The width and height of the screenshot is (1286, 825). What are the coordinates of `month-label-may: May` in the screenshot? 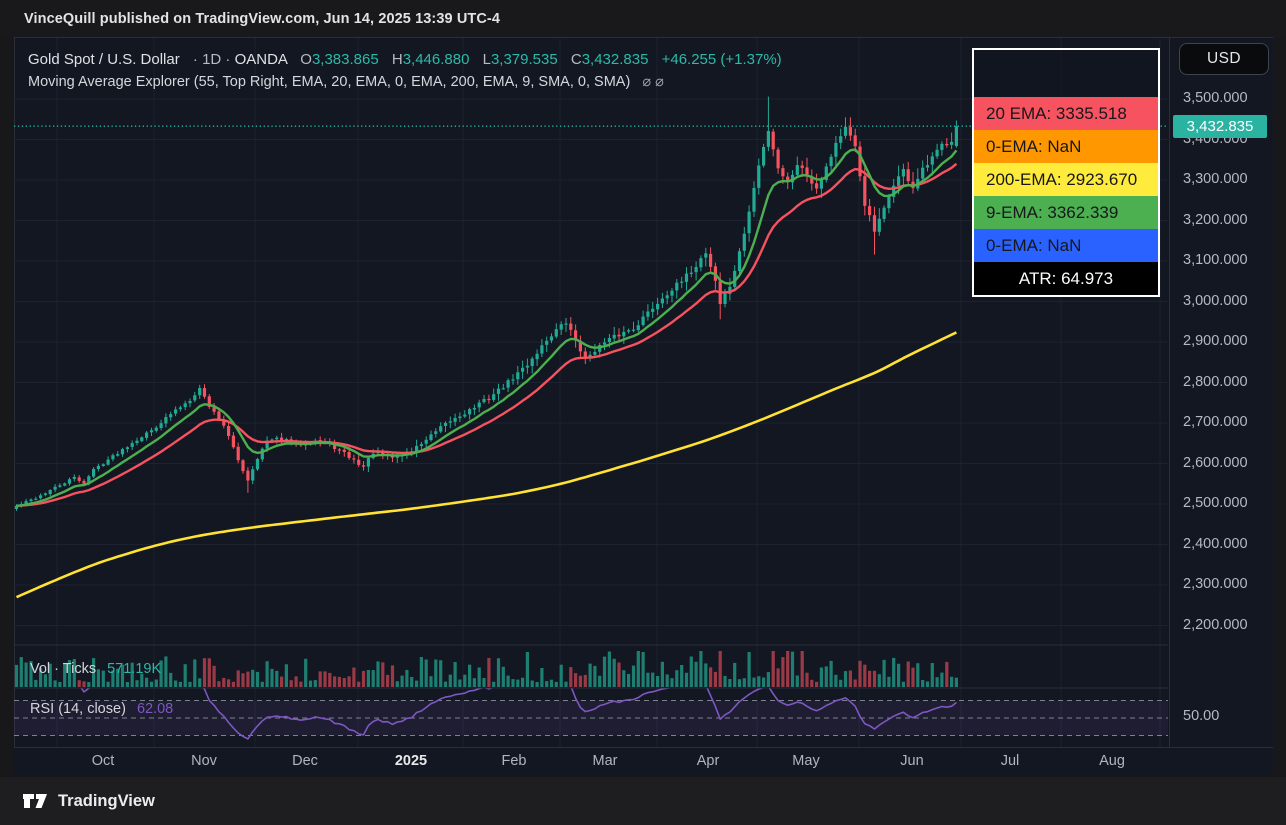 It's located at (806, 761).